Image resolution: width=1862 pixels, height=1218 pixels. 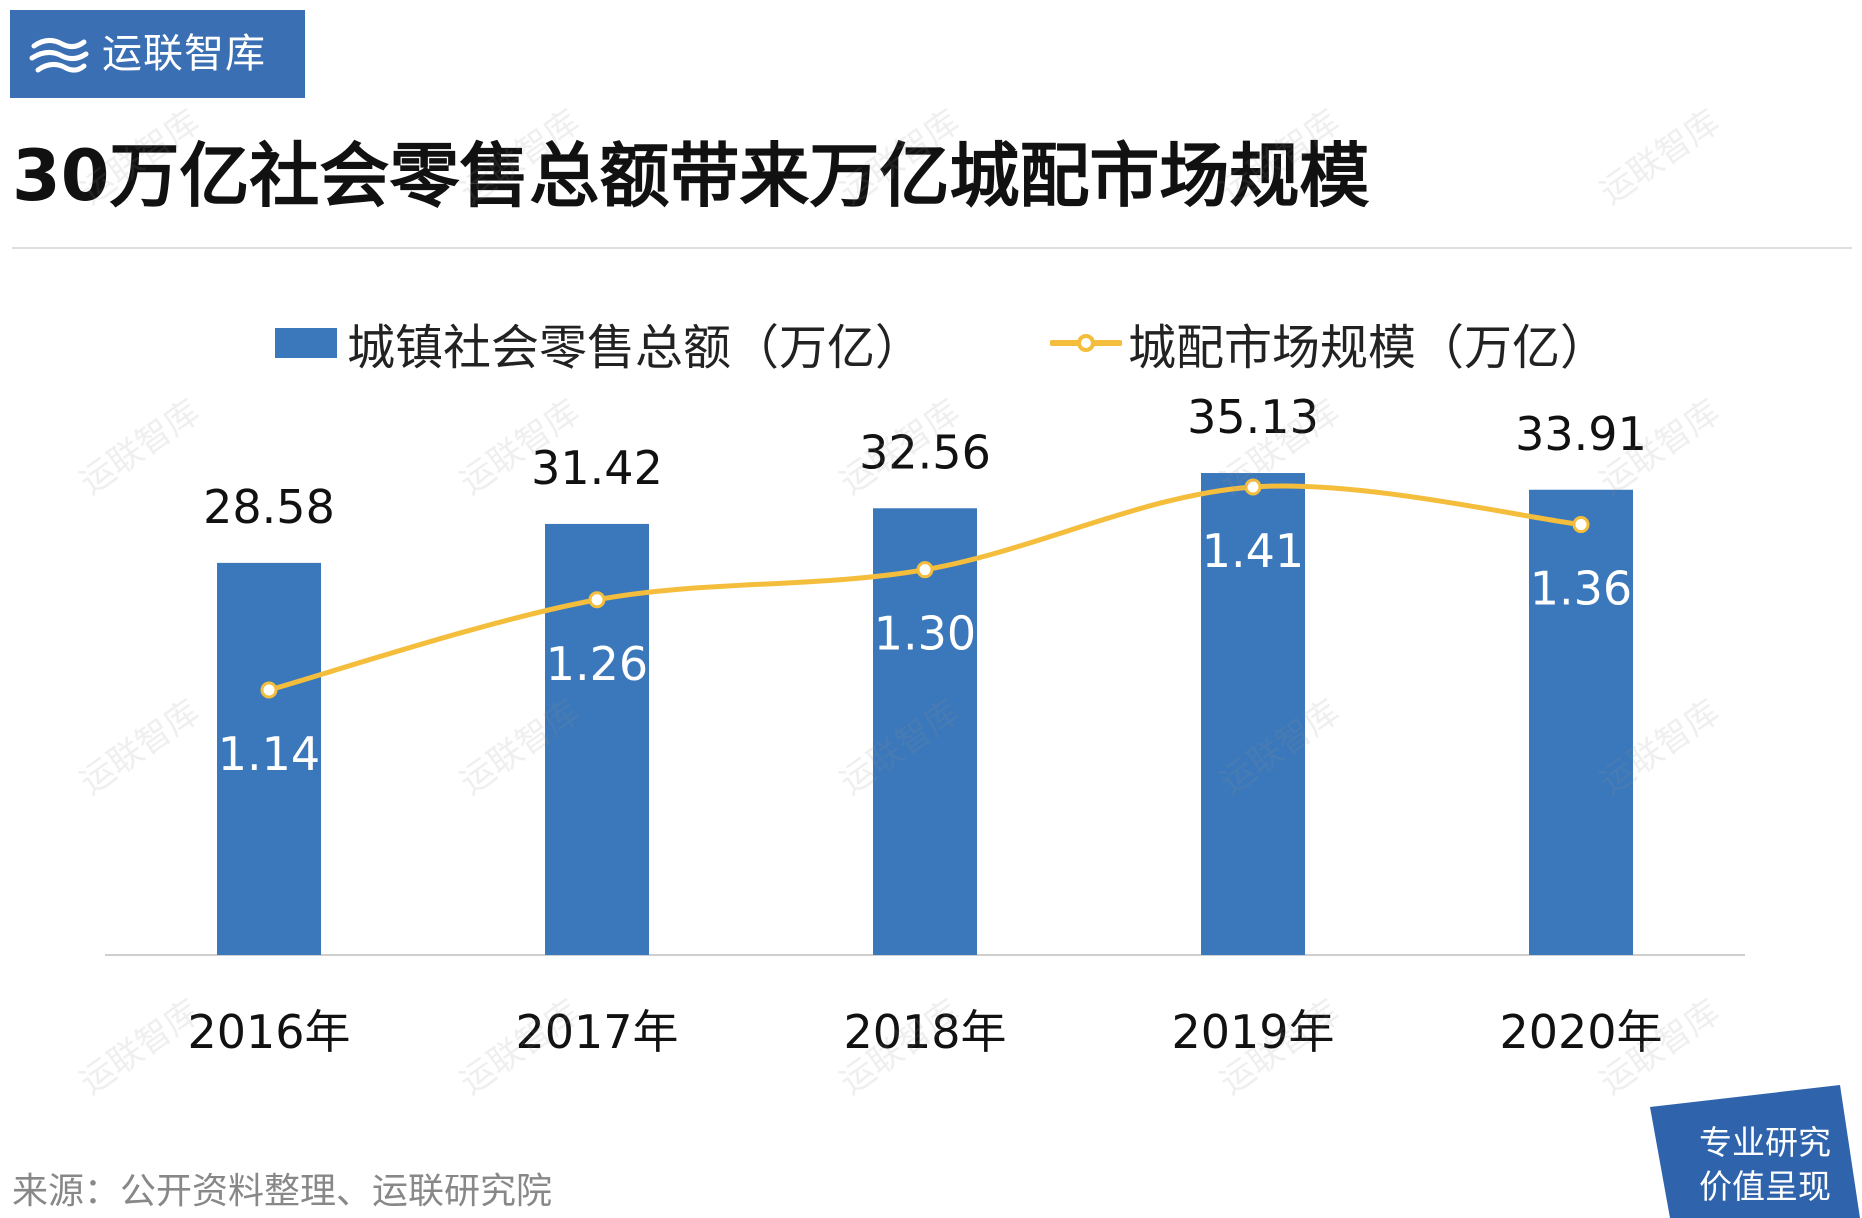 I want to click on bar-value-label: 31.42, so click(x=597, y=468).